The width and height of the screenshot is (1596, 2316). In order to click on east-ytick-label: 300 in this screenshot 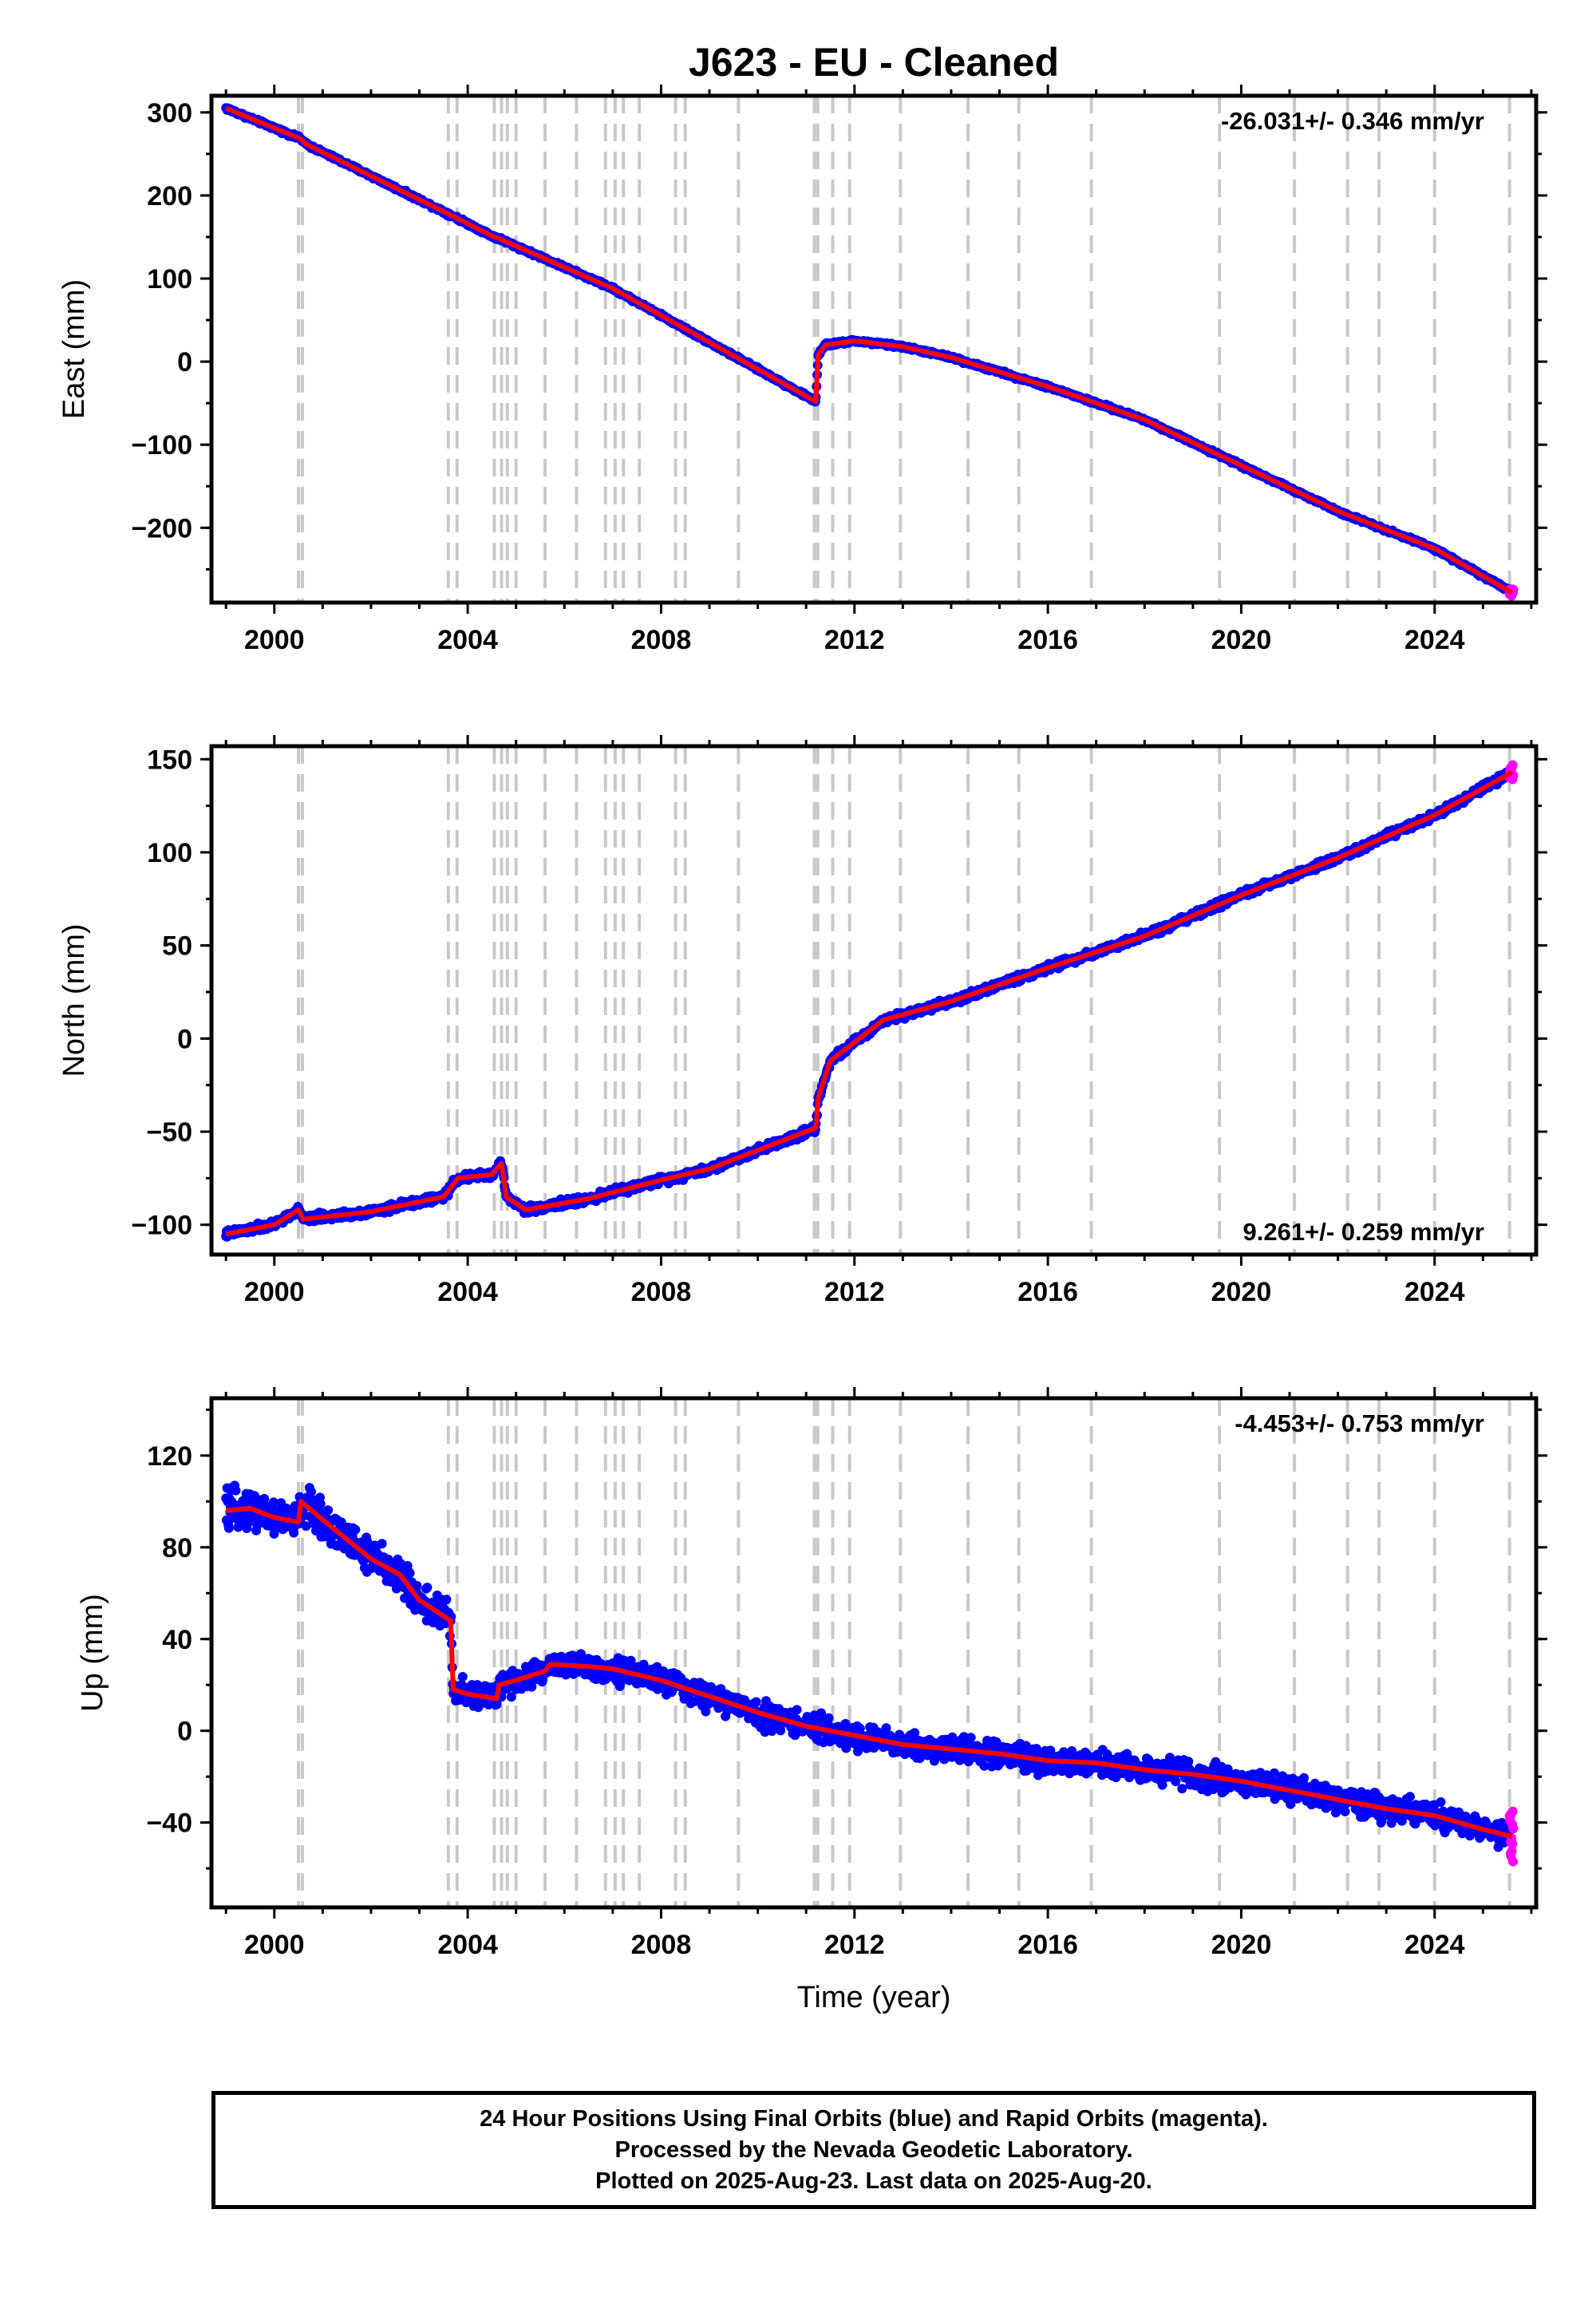, I will do `click(169, 113)`.